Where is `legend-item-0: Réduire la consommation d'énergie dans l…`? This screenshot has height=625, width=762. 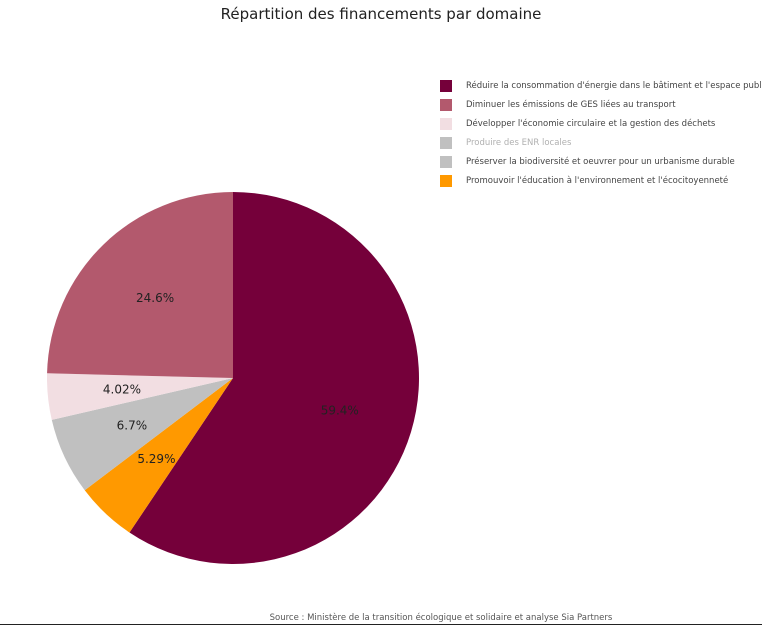
legend-item-0: Réduire la consommation d'énergie dans l… is located at coordinates (601, 85).